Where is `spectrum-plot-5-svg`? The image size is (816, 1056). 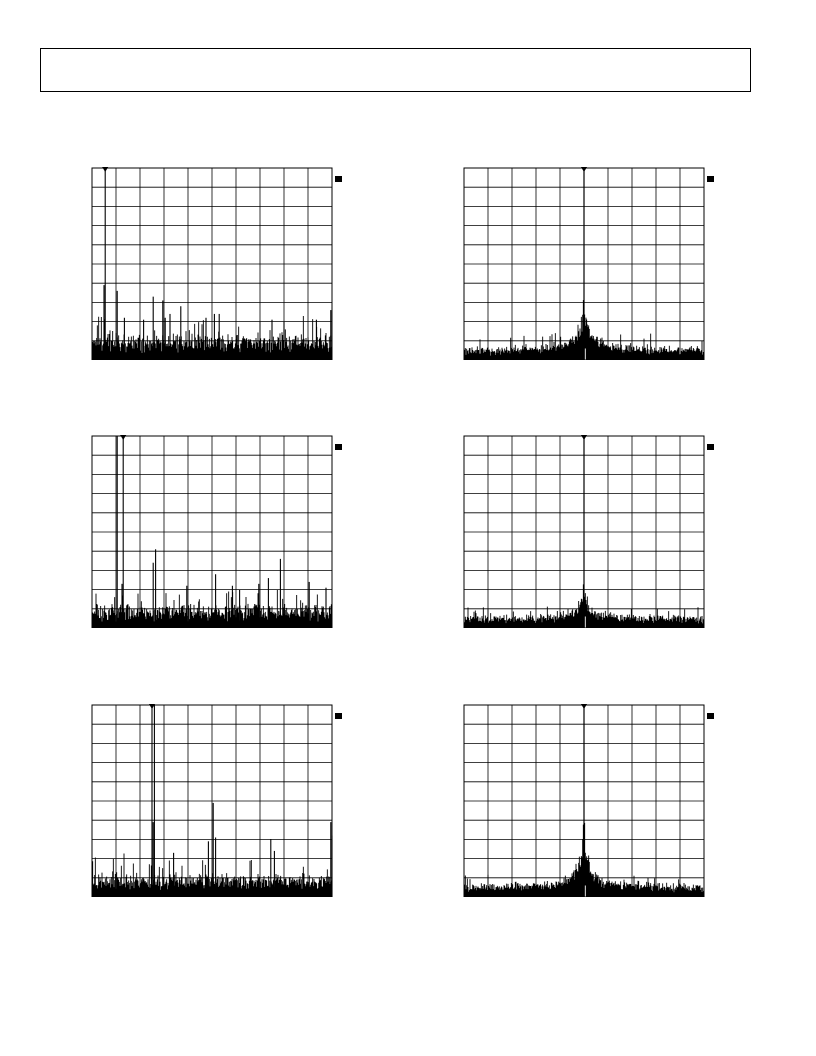
spectrum-plot-5-svg is located at coordinates (216, 800).